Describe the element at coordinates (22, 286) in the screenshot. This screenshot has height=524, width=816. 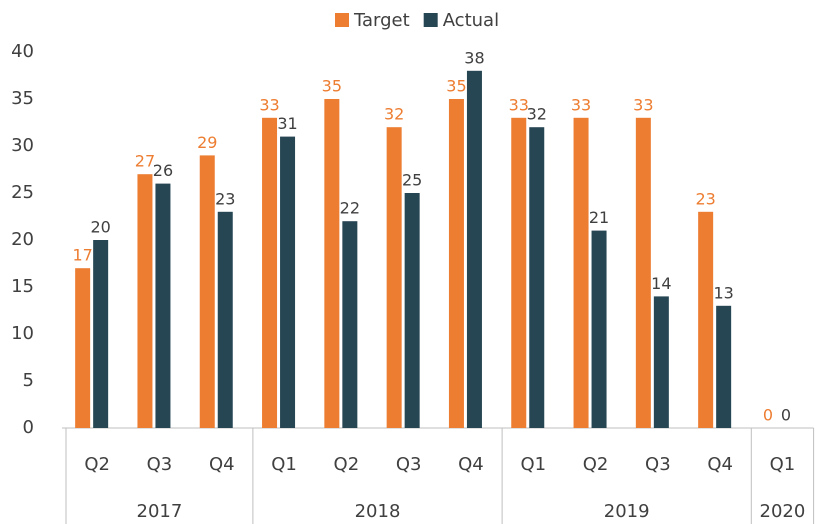
I see `y-tick-label: 15` at that location.